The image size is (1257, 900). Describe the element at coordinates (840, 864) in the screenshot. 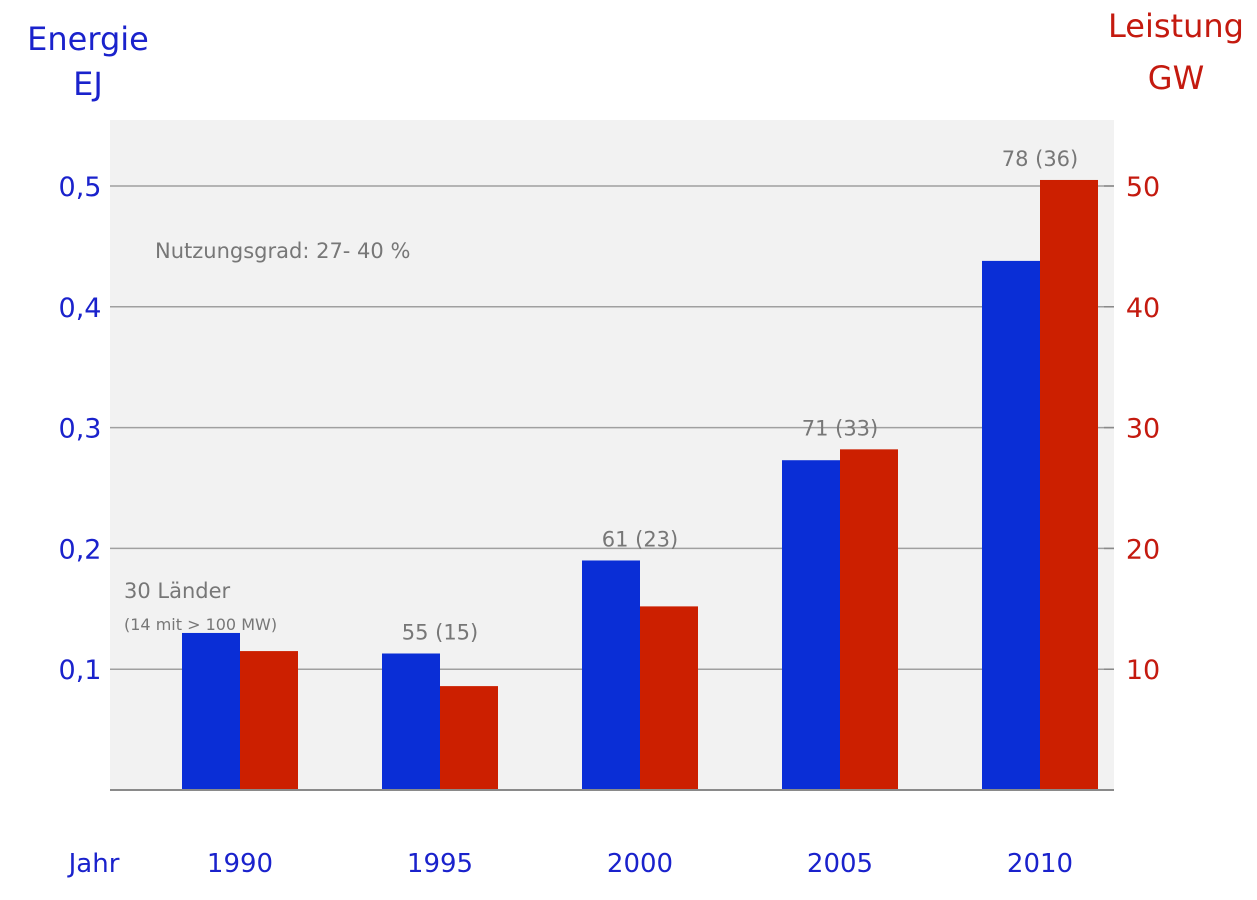

I see `x-tick-label-2005: 2005` at that location.